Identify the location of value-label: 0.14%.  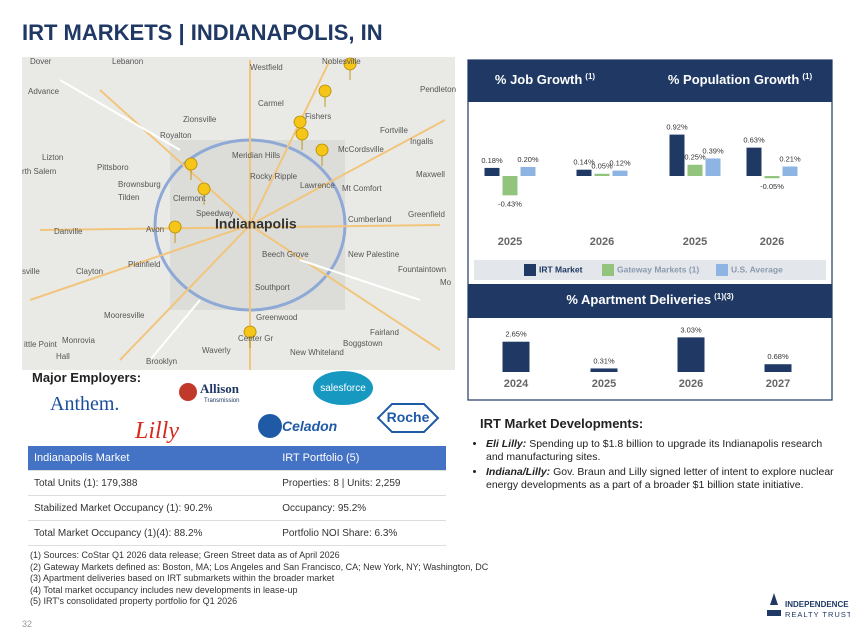
(584, 162).